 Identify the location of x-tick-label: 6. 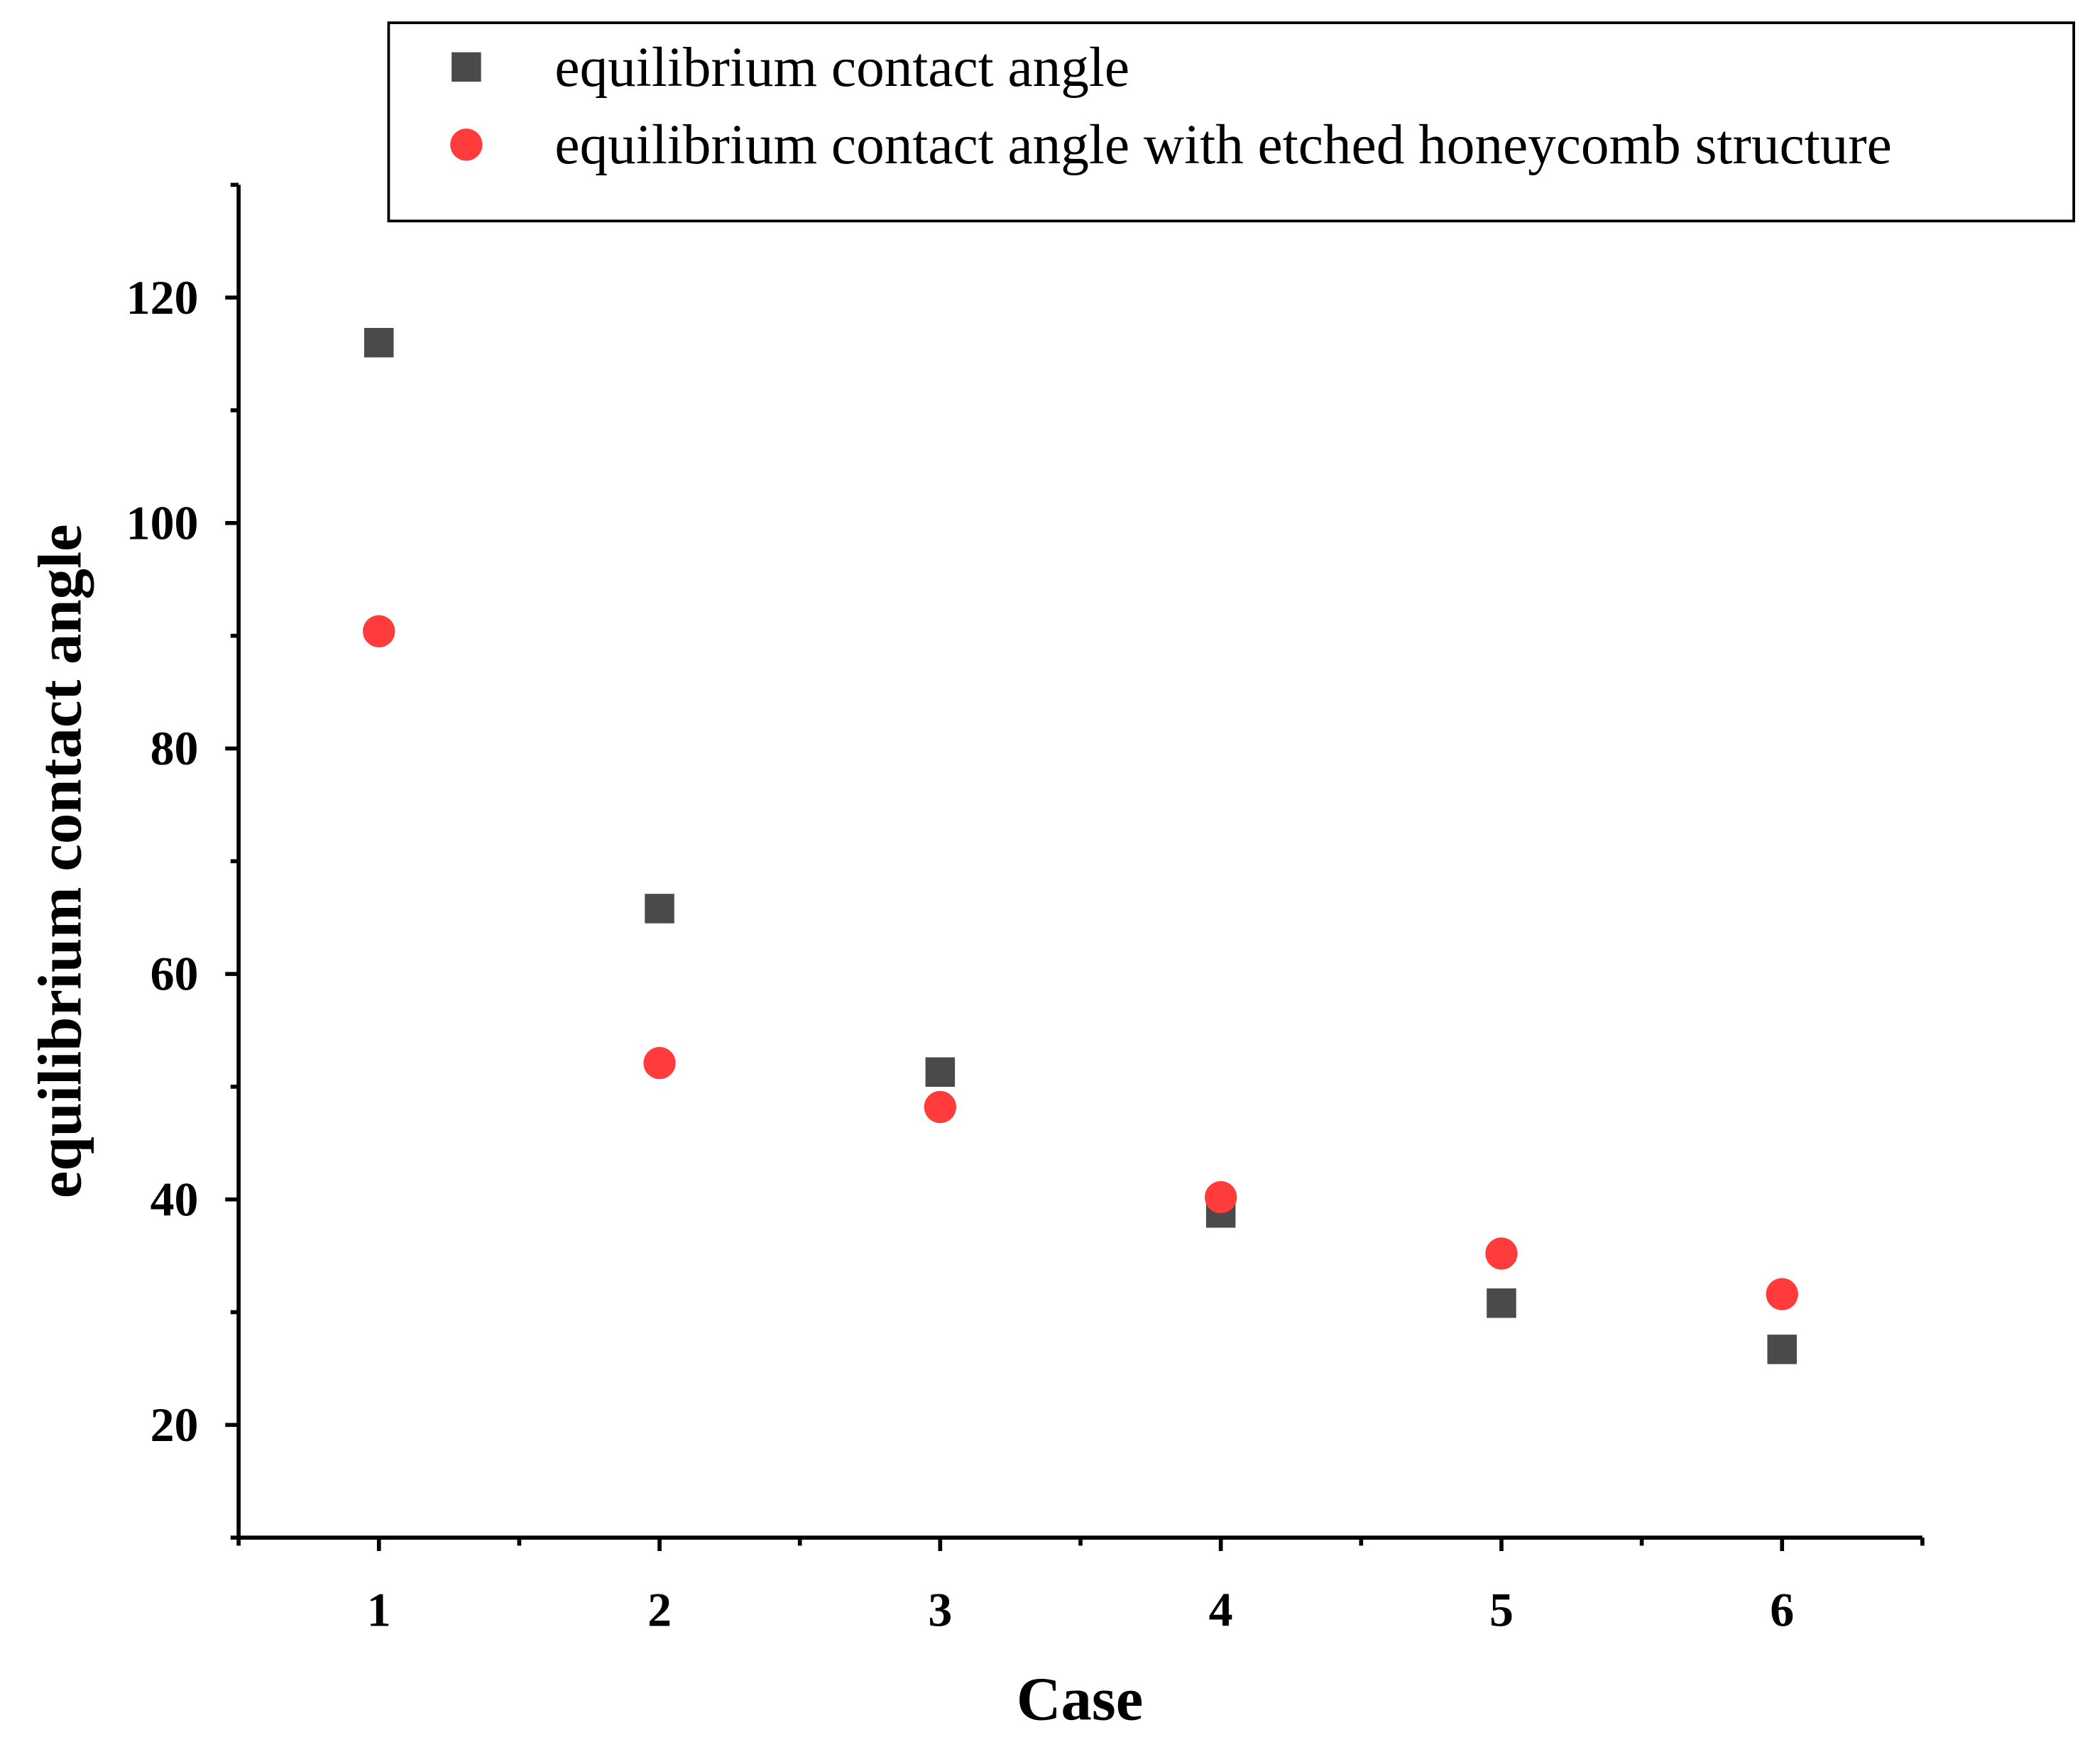
(1782, 1610).